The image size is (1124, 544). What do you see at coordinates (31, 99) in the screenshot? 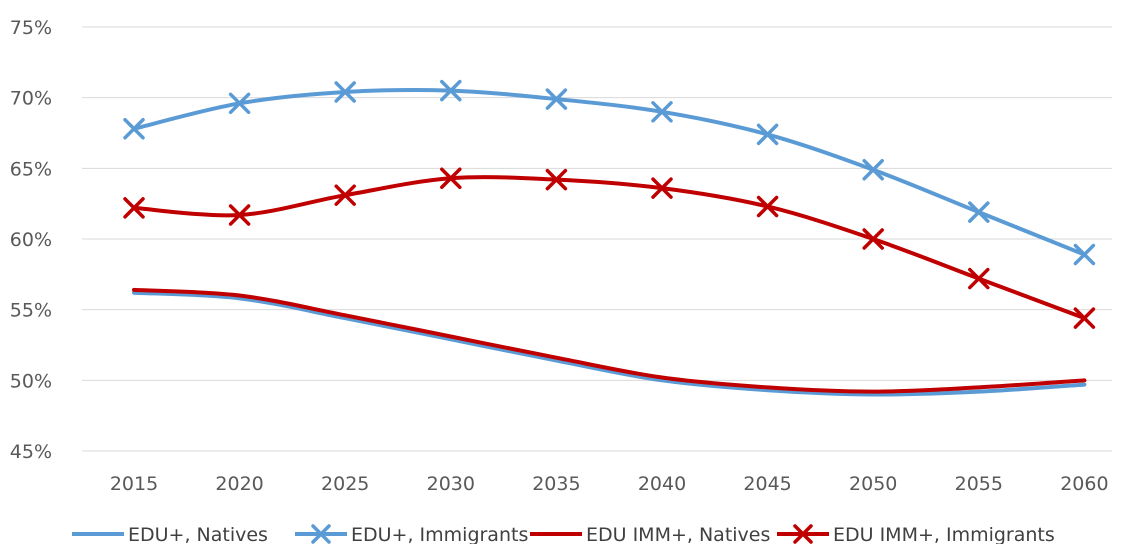
I see `y-tick-label: 70%` at bounding box center [31, 99].